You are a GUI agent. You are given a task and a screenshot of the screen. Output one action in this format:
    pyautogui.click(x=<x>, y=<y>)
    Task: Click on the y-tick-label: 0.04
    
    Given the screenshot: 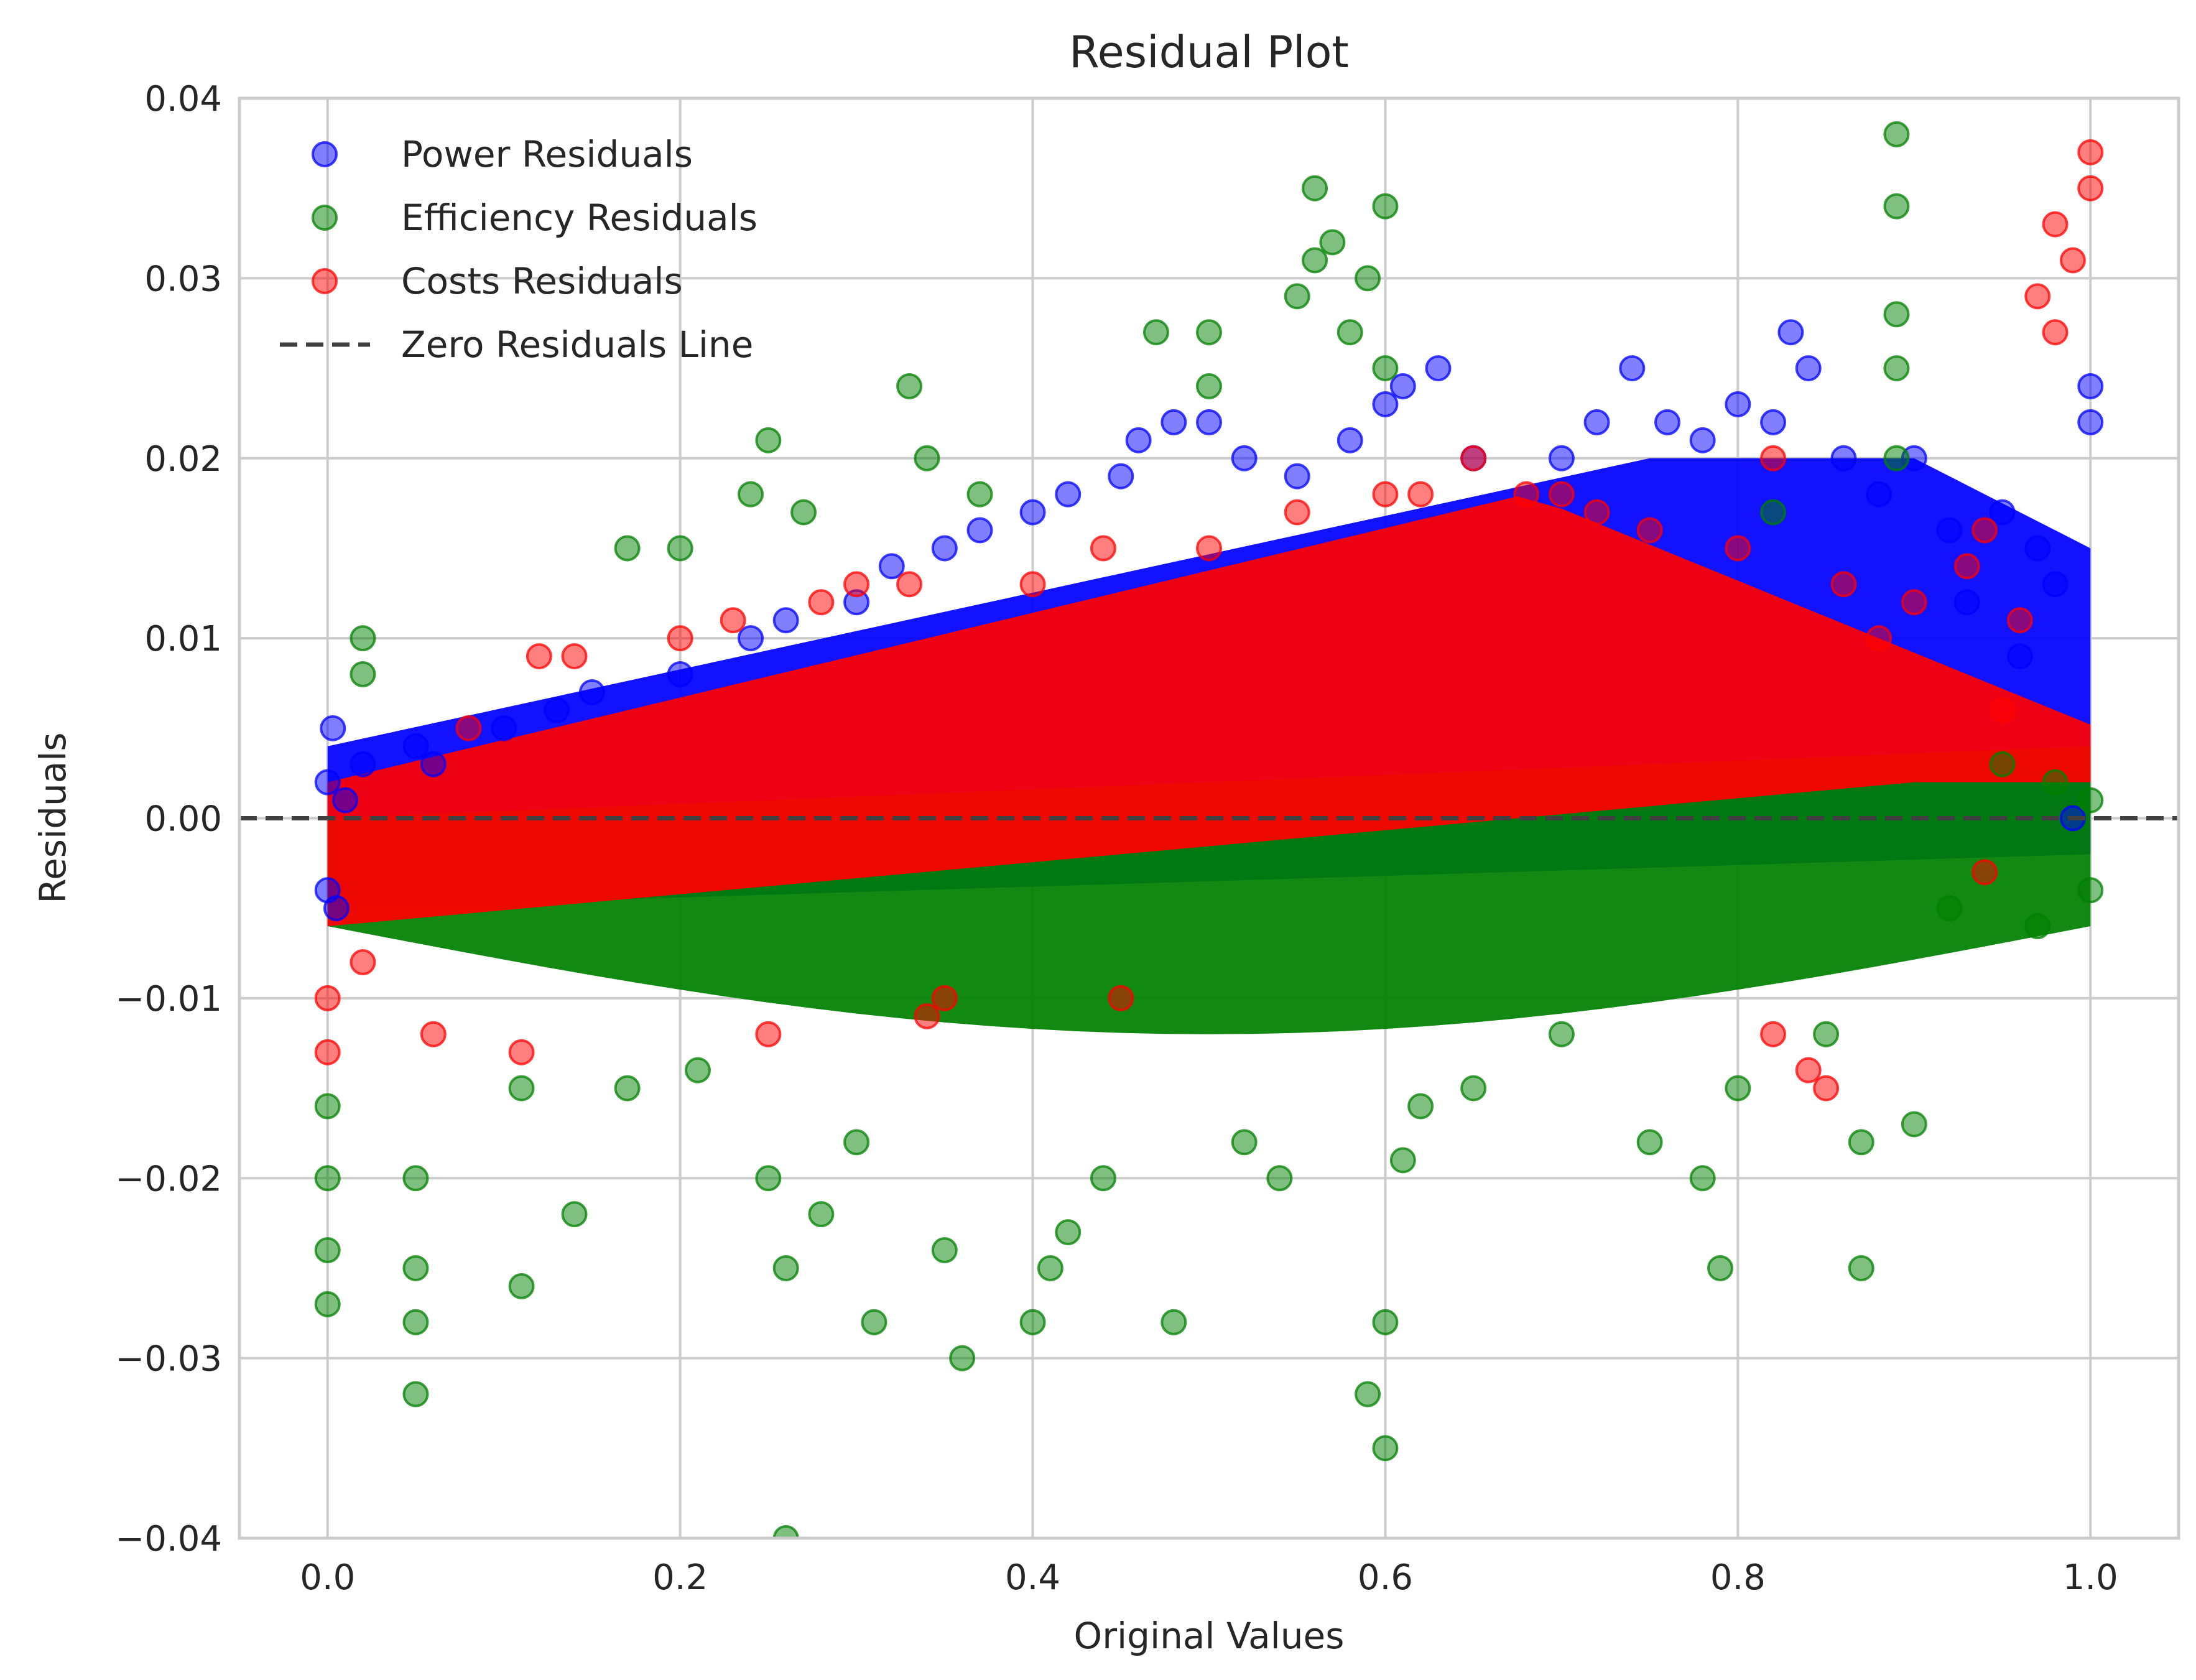 What is the action you would take?
    pyautogui.click(x=183, y=99)
    